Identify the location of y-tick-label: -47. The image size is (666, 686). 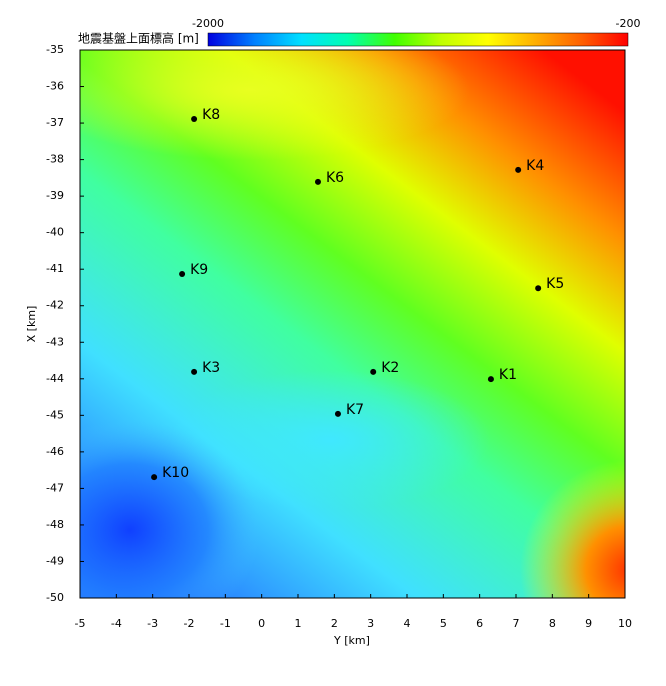
(55, 487).